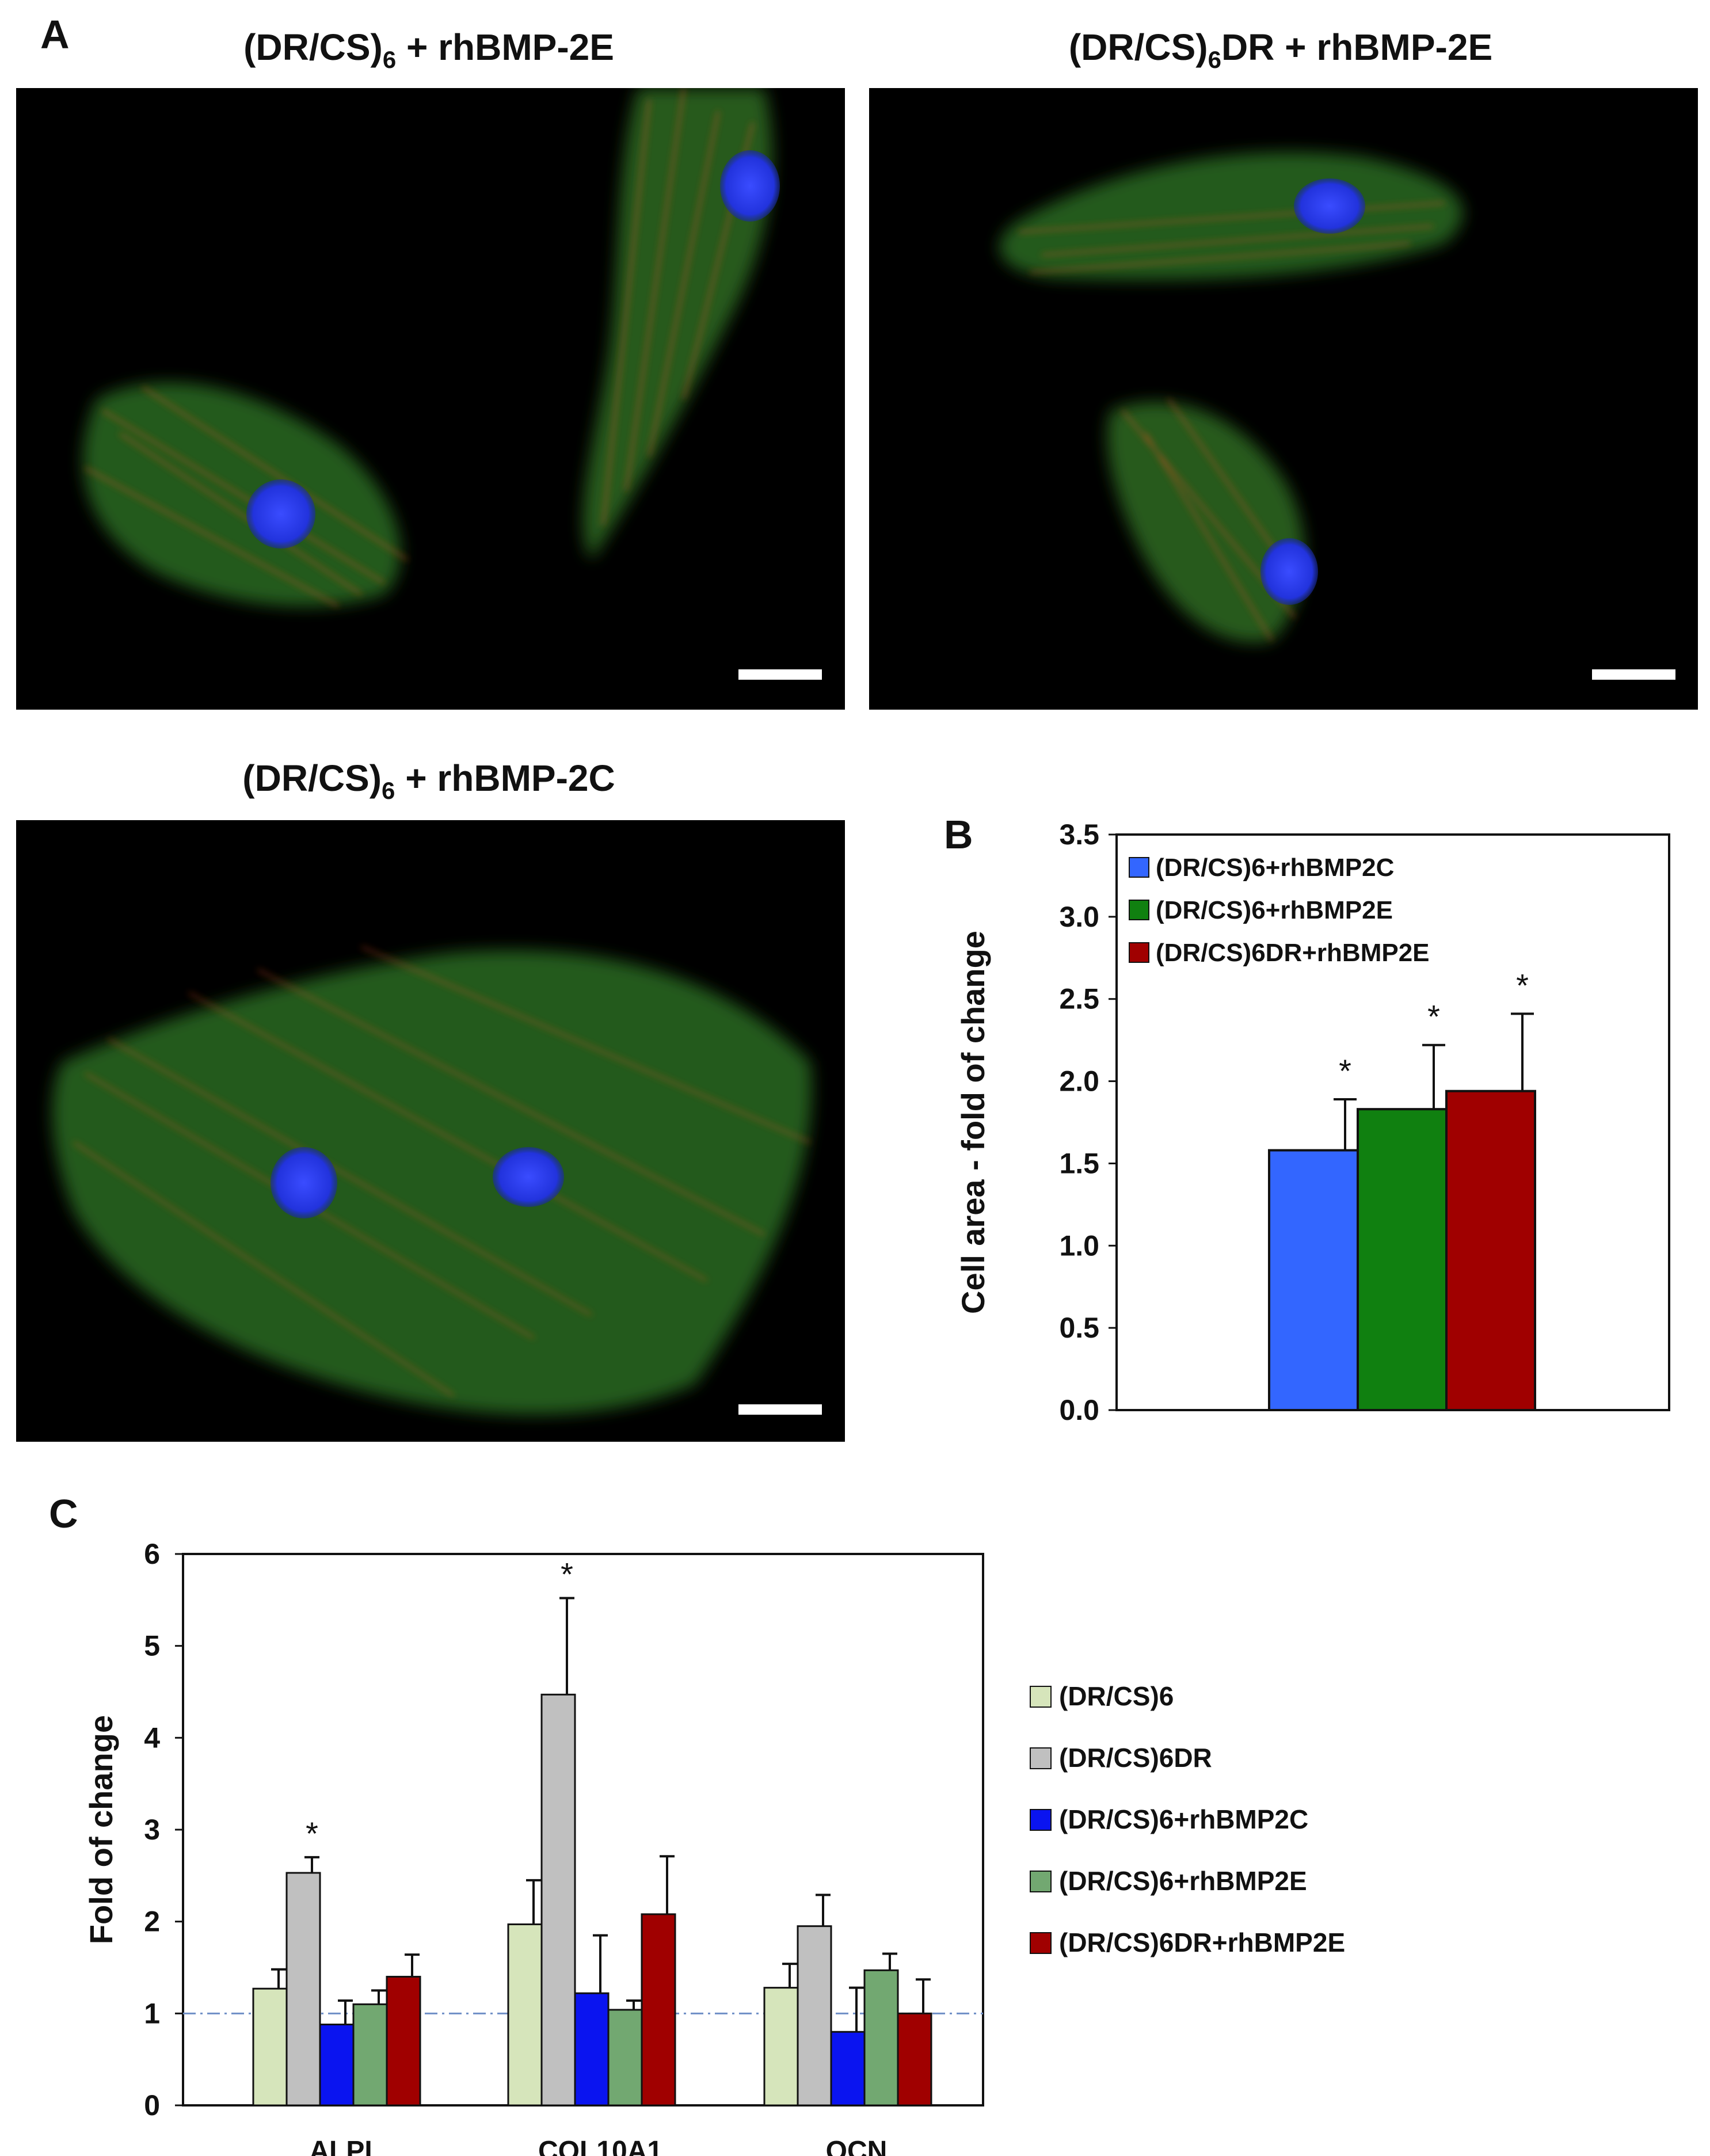 The height and width of the screenshot is (2156, 1710). What do you see at coordinates (973, 1122) in the screenshot?
I see `chart-b-ylabel: Cell area - fold of change` at bounding box center [973, 1122].